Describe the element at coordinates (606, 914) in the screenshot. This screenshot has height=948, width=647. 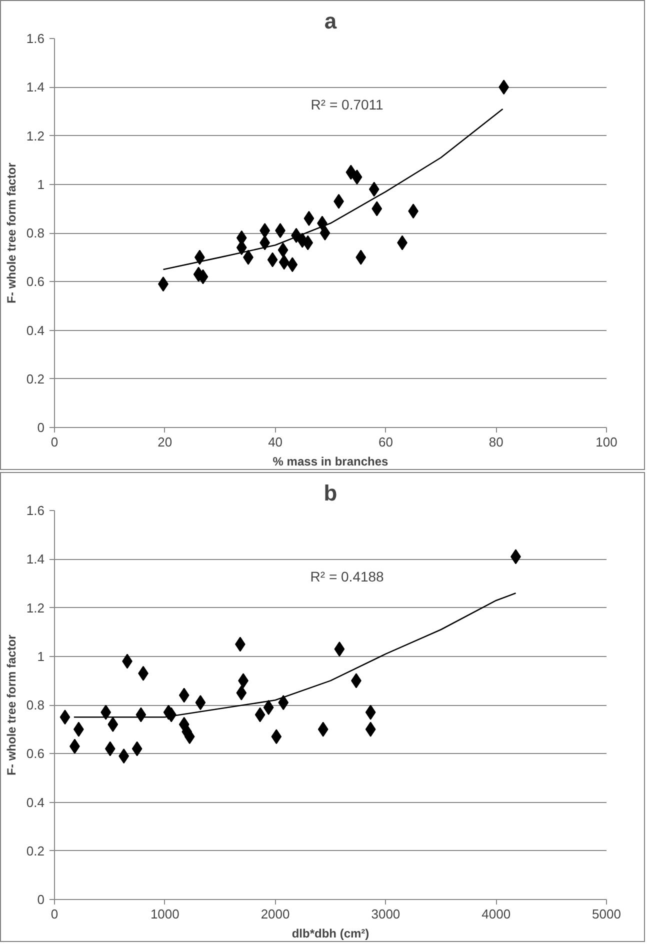
I see `x-tick-label: 5000` at that location.